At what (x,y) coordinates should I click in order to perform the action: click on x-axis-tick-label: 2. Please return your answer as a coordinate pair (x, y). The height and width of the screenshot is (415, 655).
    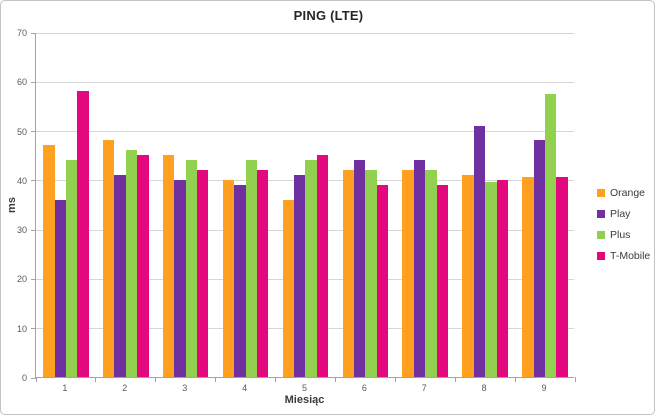
    Looking at the image, I should click on (125, 388).